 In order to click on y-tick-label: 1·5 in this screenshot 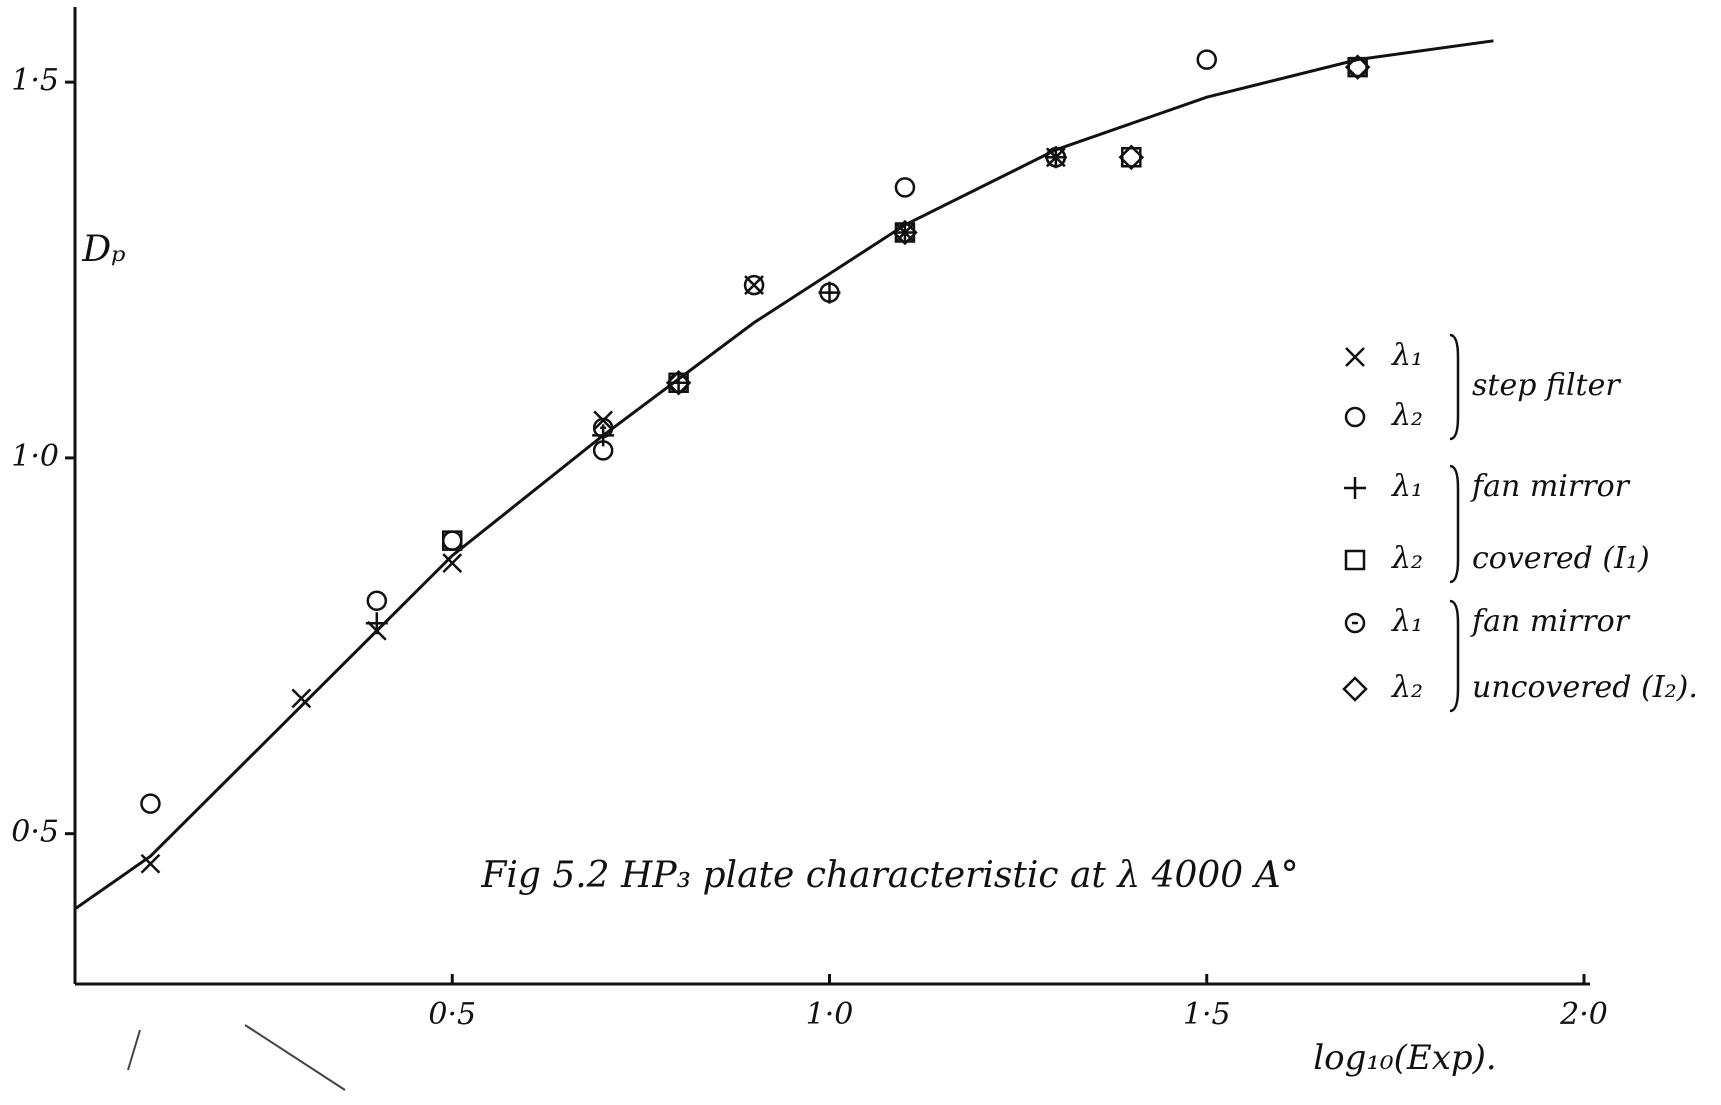, I will do `click(35, 80)`.